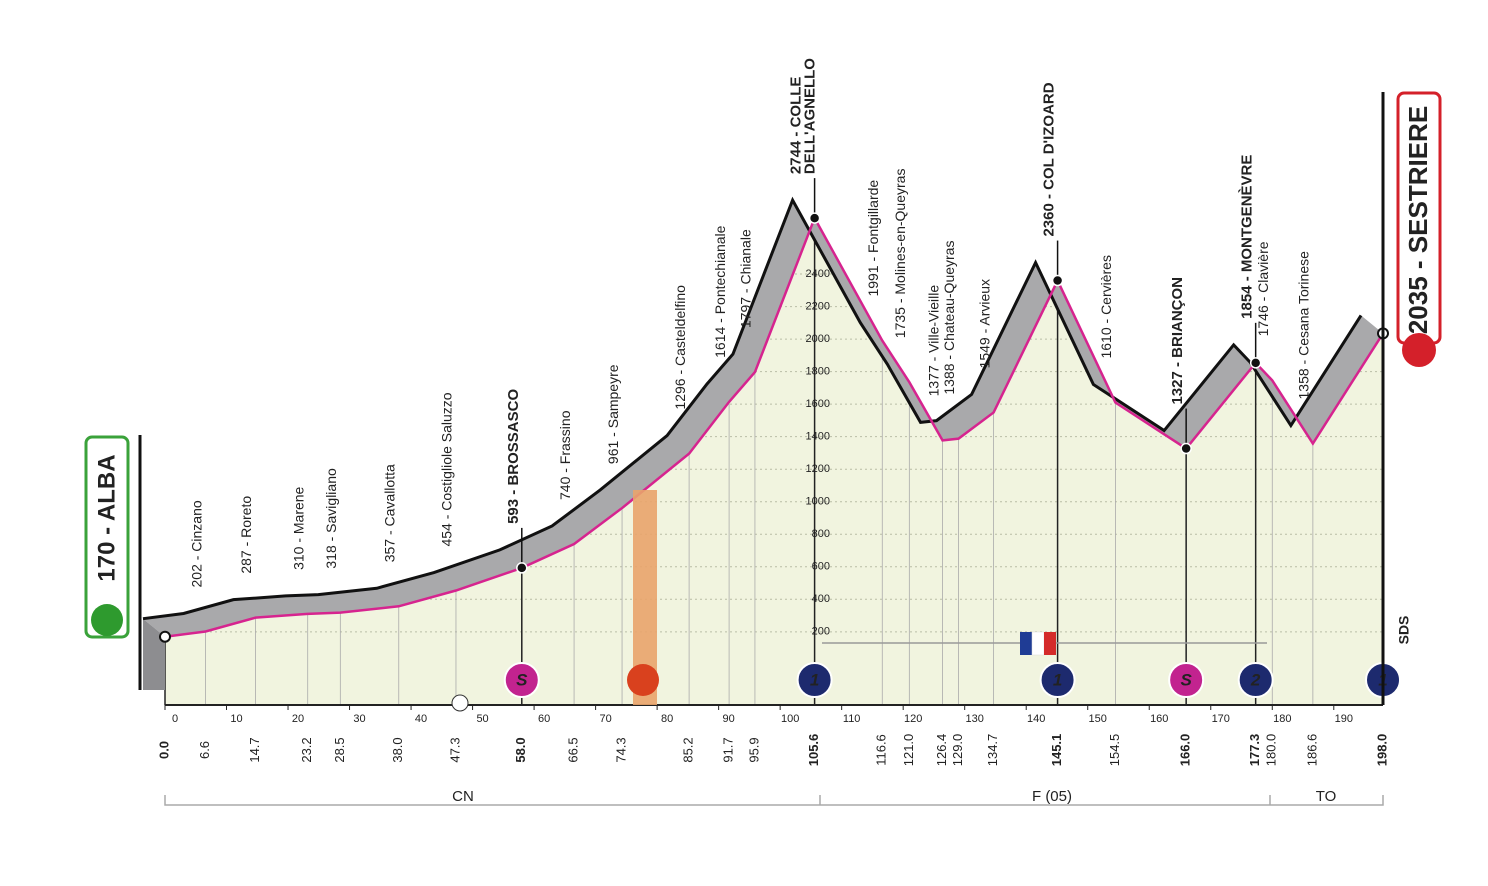 The width and height of the screenshot is (1488, 886). I want to click on place-label: 454 - Costigliole Saluzzo, so click(447, 469).